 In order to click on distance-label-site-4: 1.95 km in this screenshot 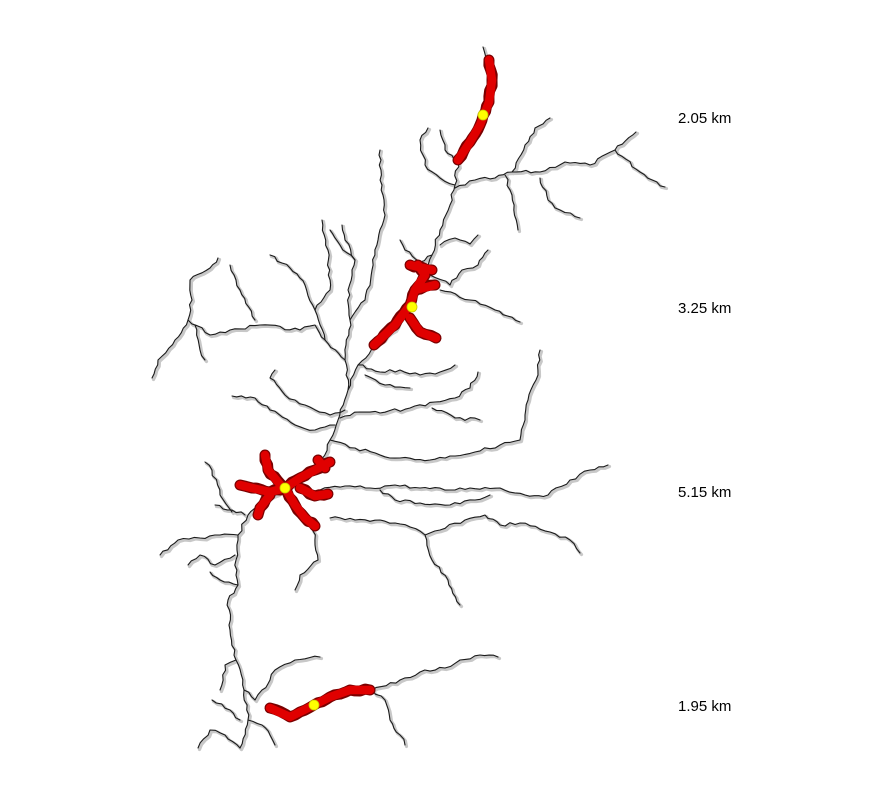, I will do `click(705, 706)`.